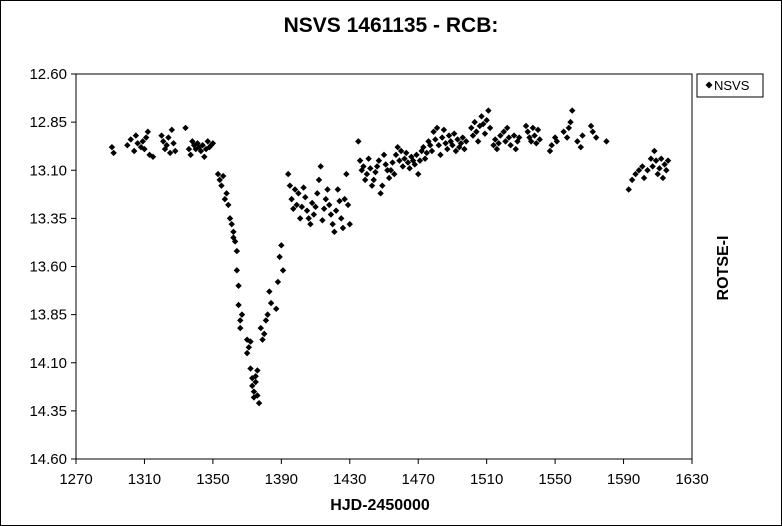 The width and height of the screenshot is (782, 526). What do you see at coordinates (380, 505) in the screenshot?
I see `x-axis-label: HJD-2450000` at bounding box center [380, 505].